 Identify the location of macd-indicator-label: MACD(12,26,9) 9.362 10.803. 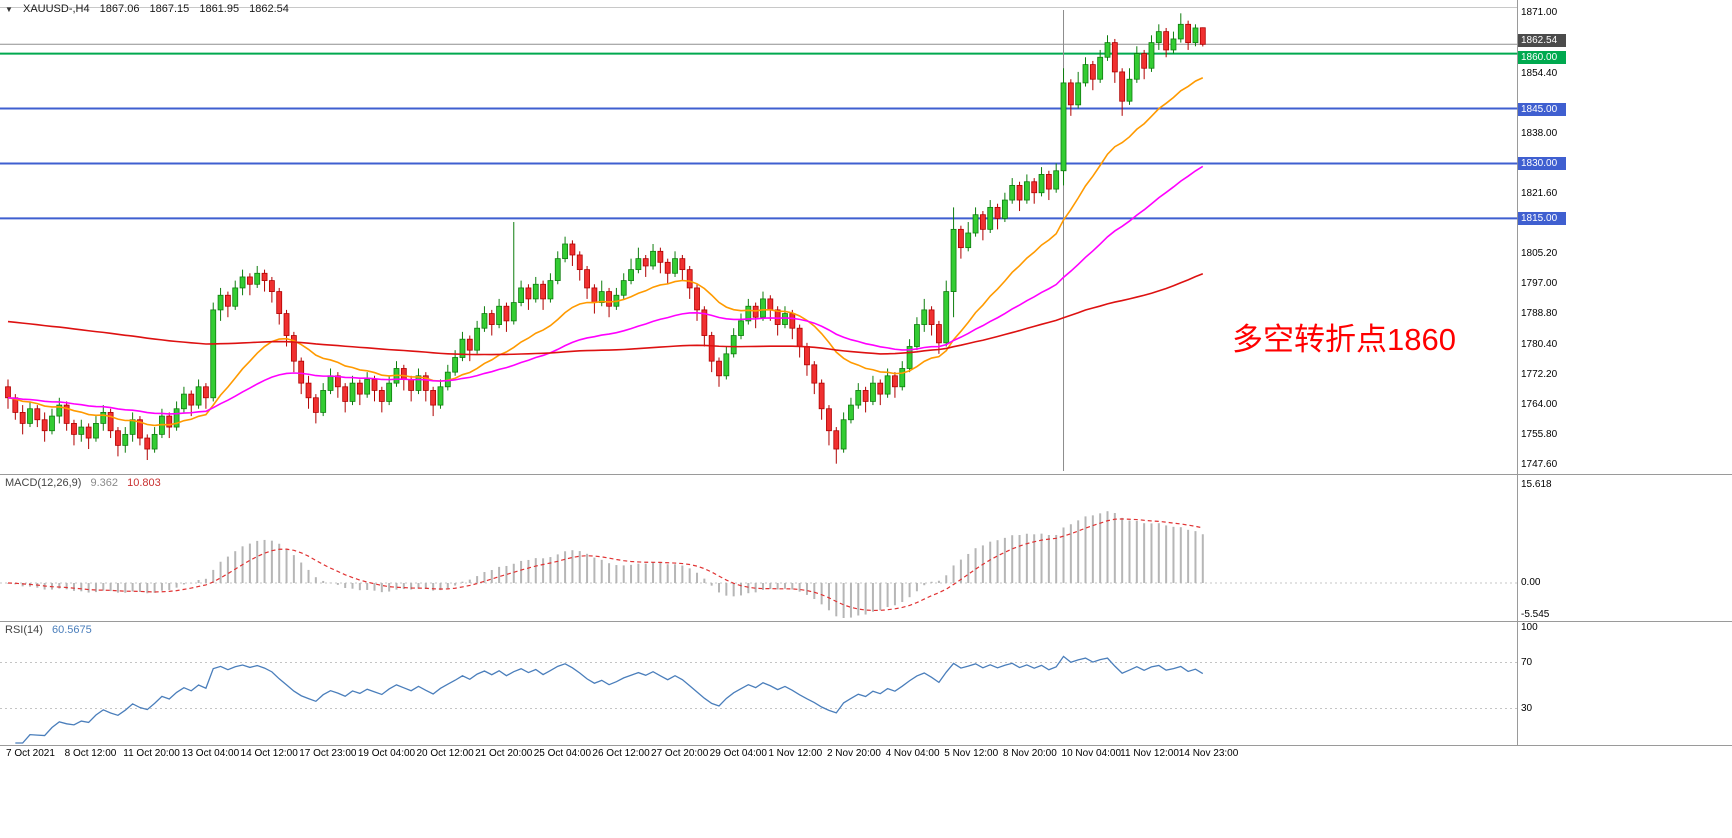
(86, 483).